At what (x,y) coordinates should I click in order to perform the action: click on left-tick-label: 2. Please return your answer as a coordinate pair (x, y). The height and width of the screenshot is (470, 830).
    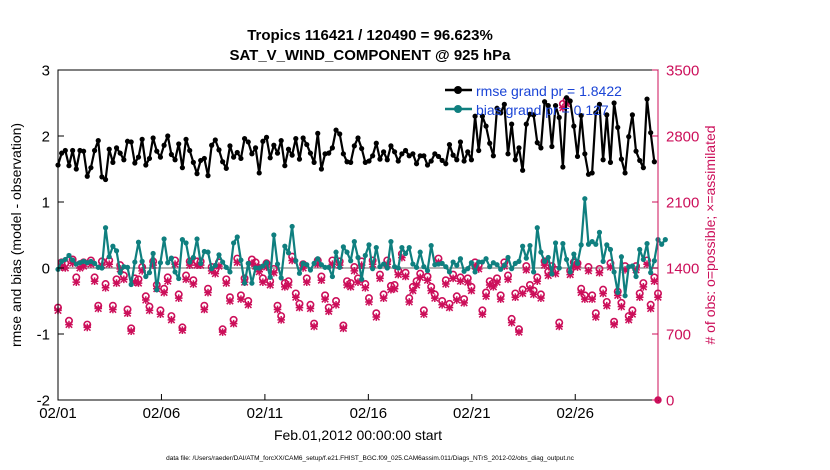
    Looking at the image, I should click on (46, 137).